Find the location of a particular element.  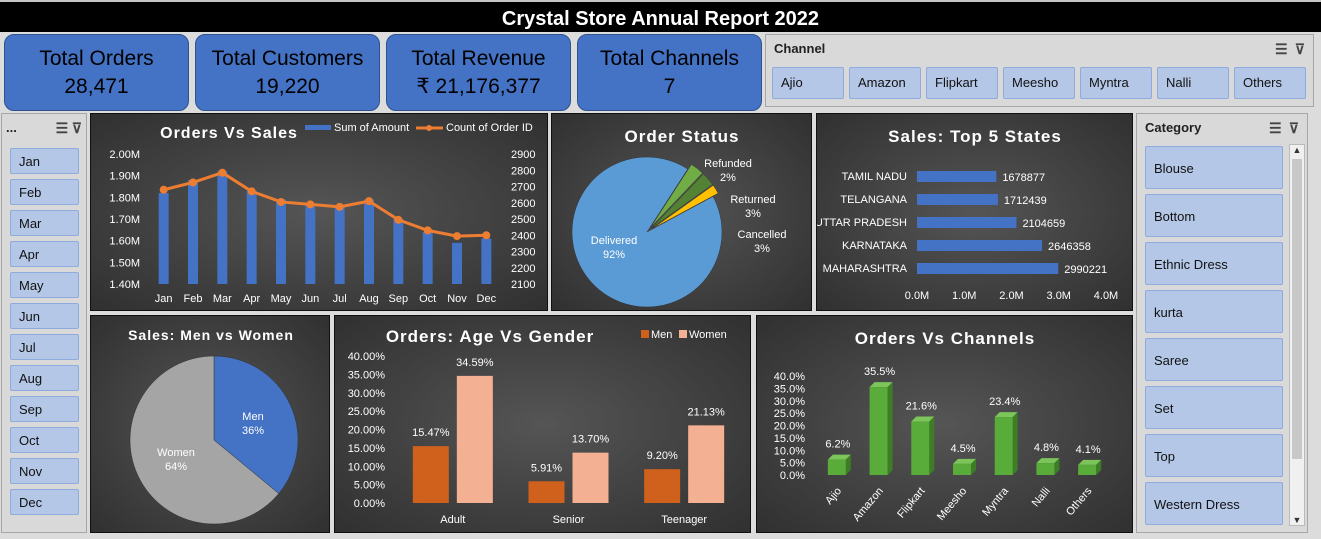

kpi-label: Total Customers is located at coordinates (287, 58).